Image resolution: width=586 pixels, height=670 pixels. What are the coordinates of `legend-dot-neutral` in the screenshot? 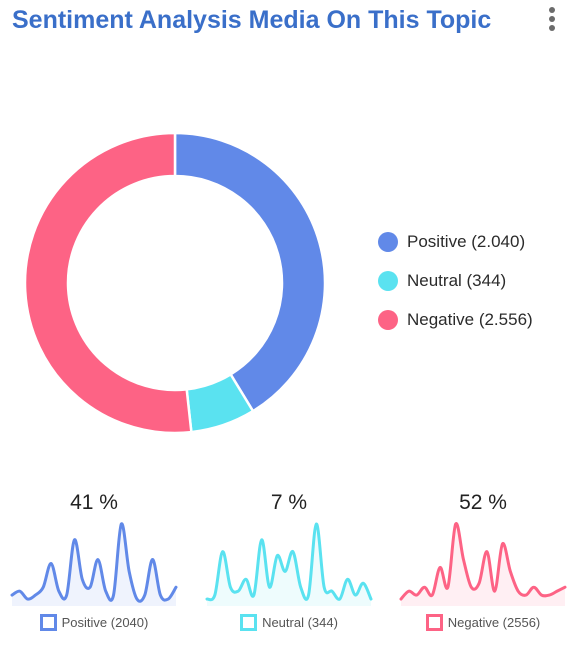 It's located at (388, 280).